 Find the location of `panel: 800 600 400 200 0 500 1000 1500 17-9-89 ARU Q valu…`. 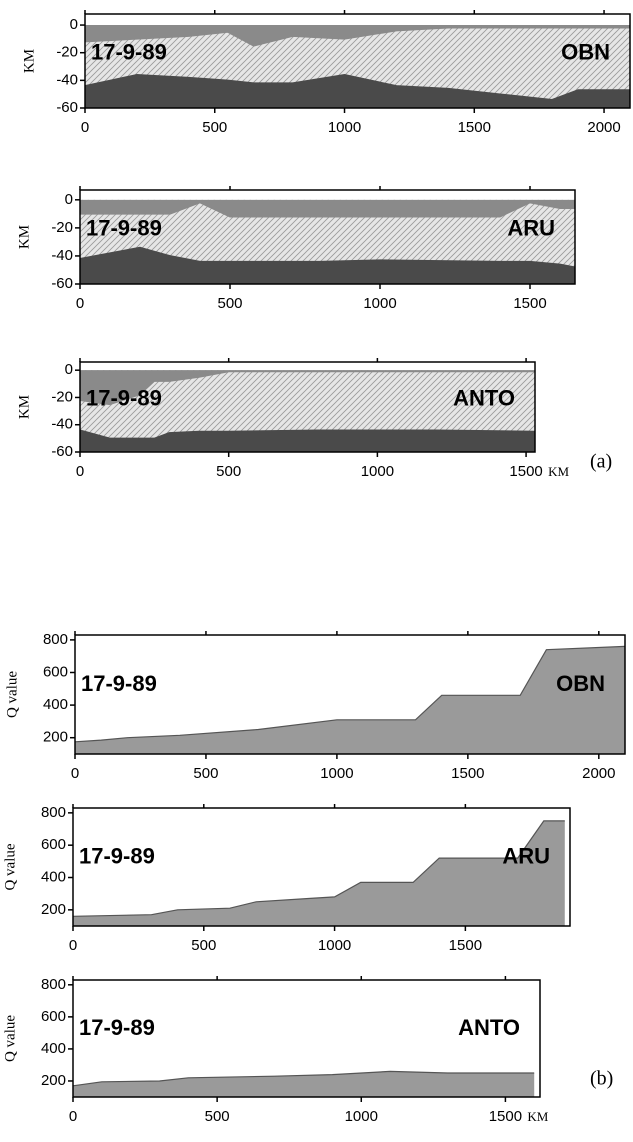

panel: 800 600 400 200 0 500 1000 1500 17-9-89 ARU Q valu… is located at coordinates (286, 879).